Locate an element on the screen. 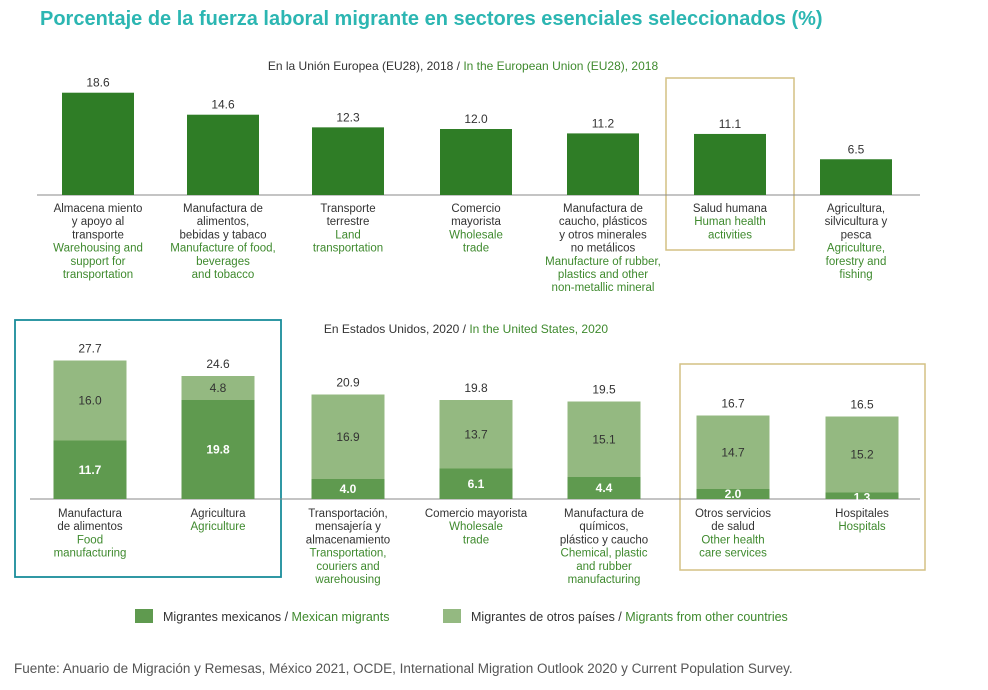 The image size is (988, 690). us-mexican-value-0: 11.7 is located at coordinates (90, 470).